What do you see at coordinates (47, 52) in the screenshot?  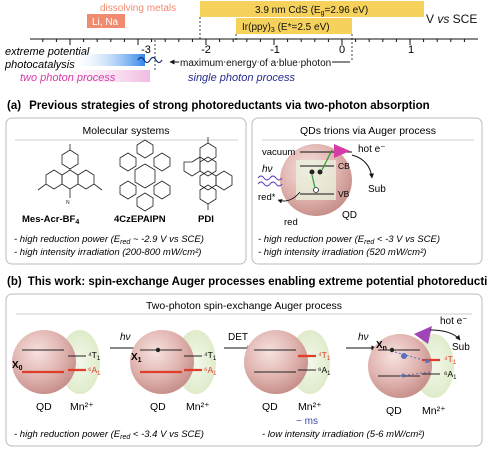 I see `extreme-label-line1: extreme potential` at bounding box center [47, 52].